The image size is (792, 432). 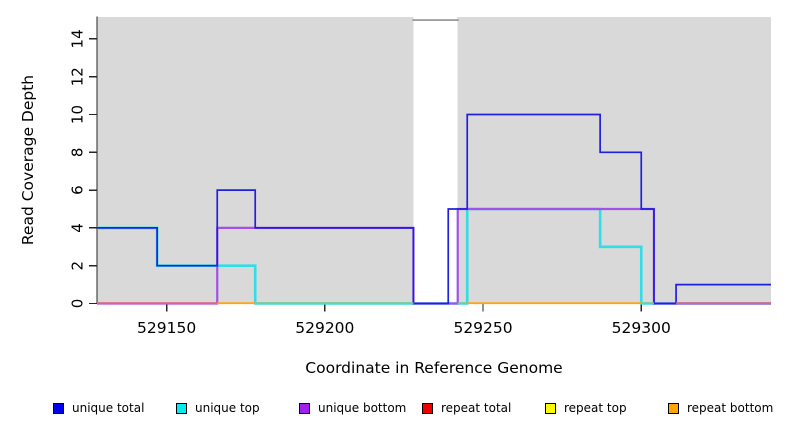 I want to click on legend-item-repeat-total: repeat total, so click(x=466, y=408).